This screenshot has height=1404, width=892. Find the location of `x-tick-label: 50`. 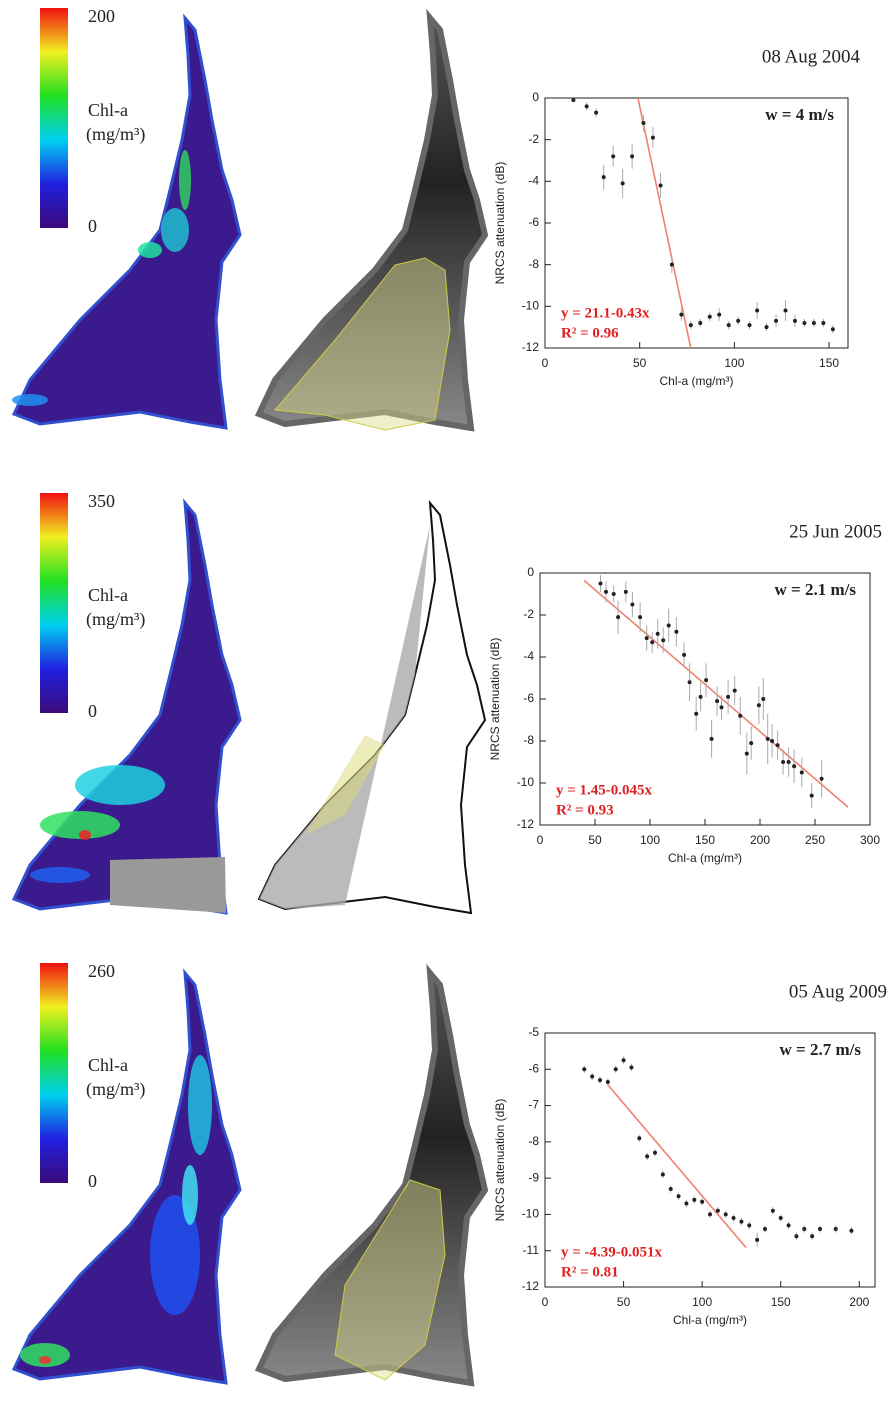

x-tick-label: 50 is located at coordinates (640, 363).